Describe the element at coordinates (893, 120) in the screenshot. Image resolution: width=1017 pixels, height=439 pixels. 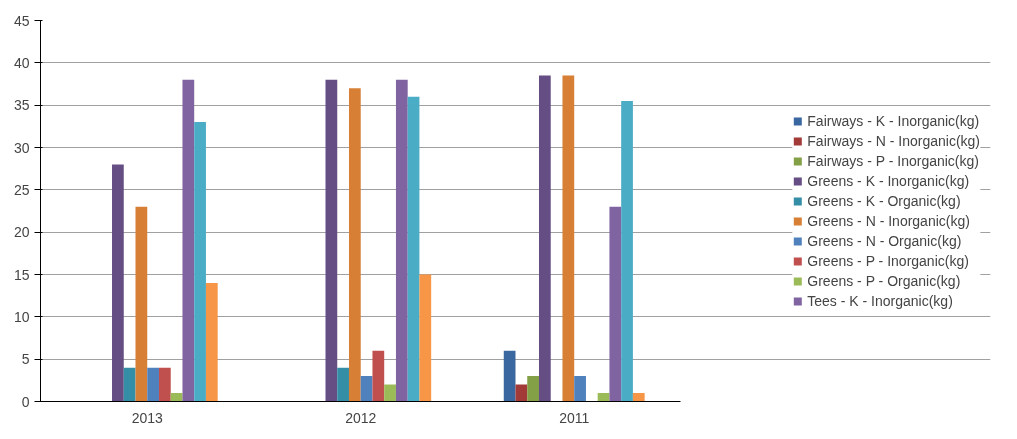
I see `legend-label: Fairways - K - Inorganic(kg)` at that location.